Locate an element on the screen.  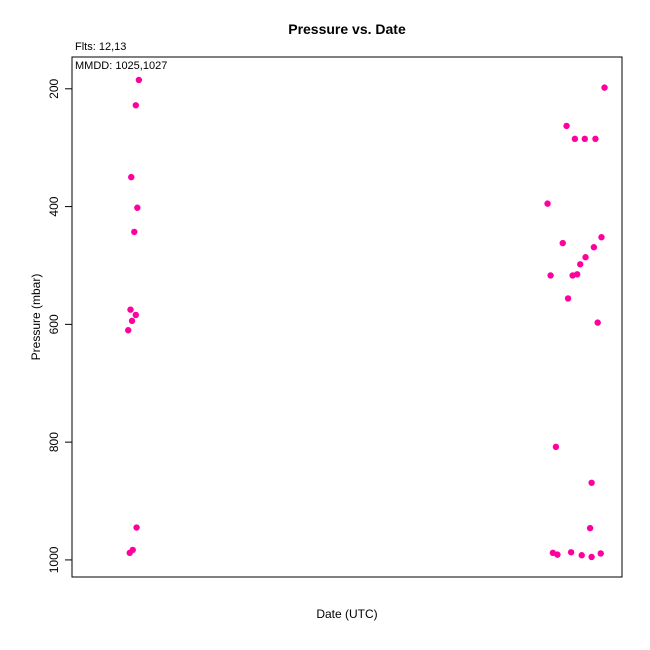
y-tick-label: 400 is located at coordinates (54, 206).